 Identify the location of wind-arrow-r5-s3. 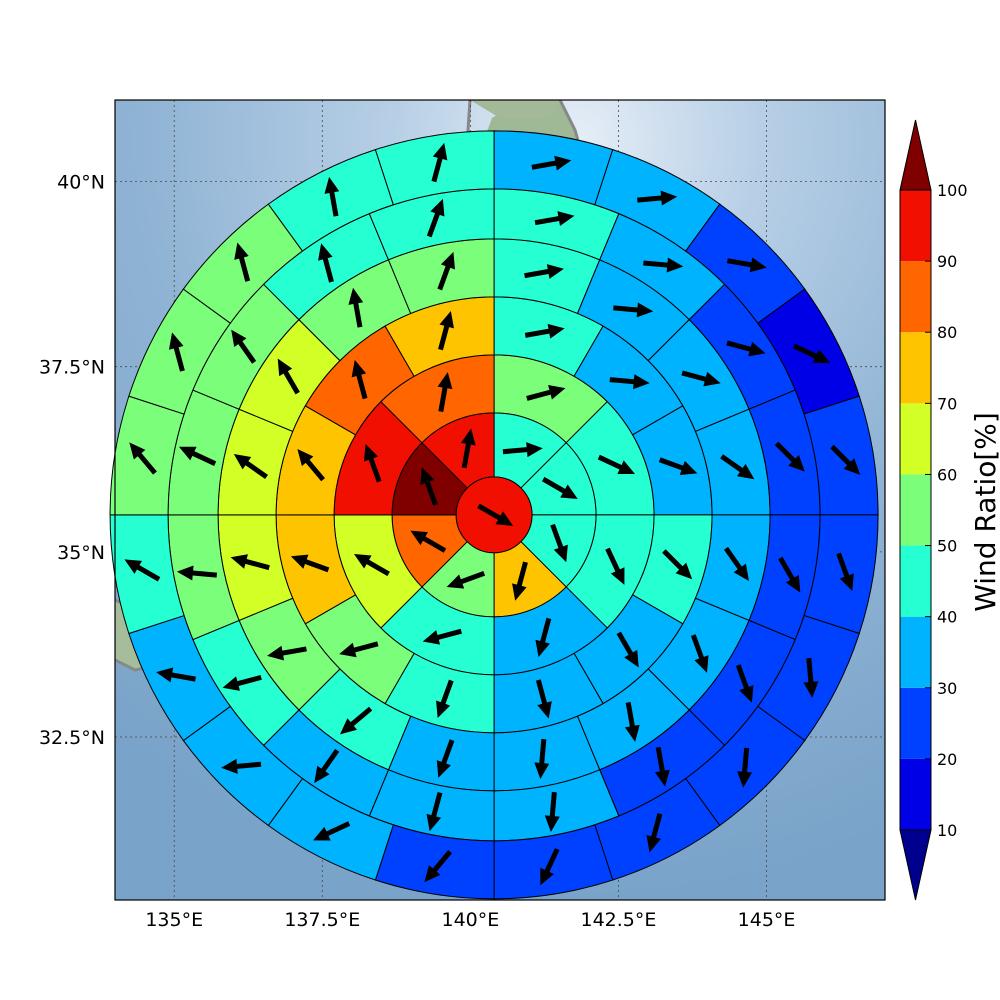
(789, 456).